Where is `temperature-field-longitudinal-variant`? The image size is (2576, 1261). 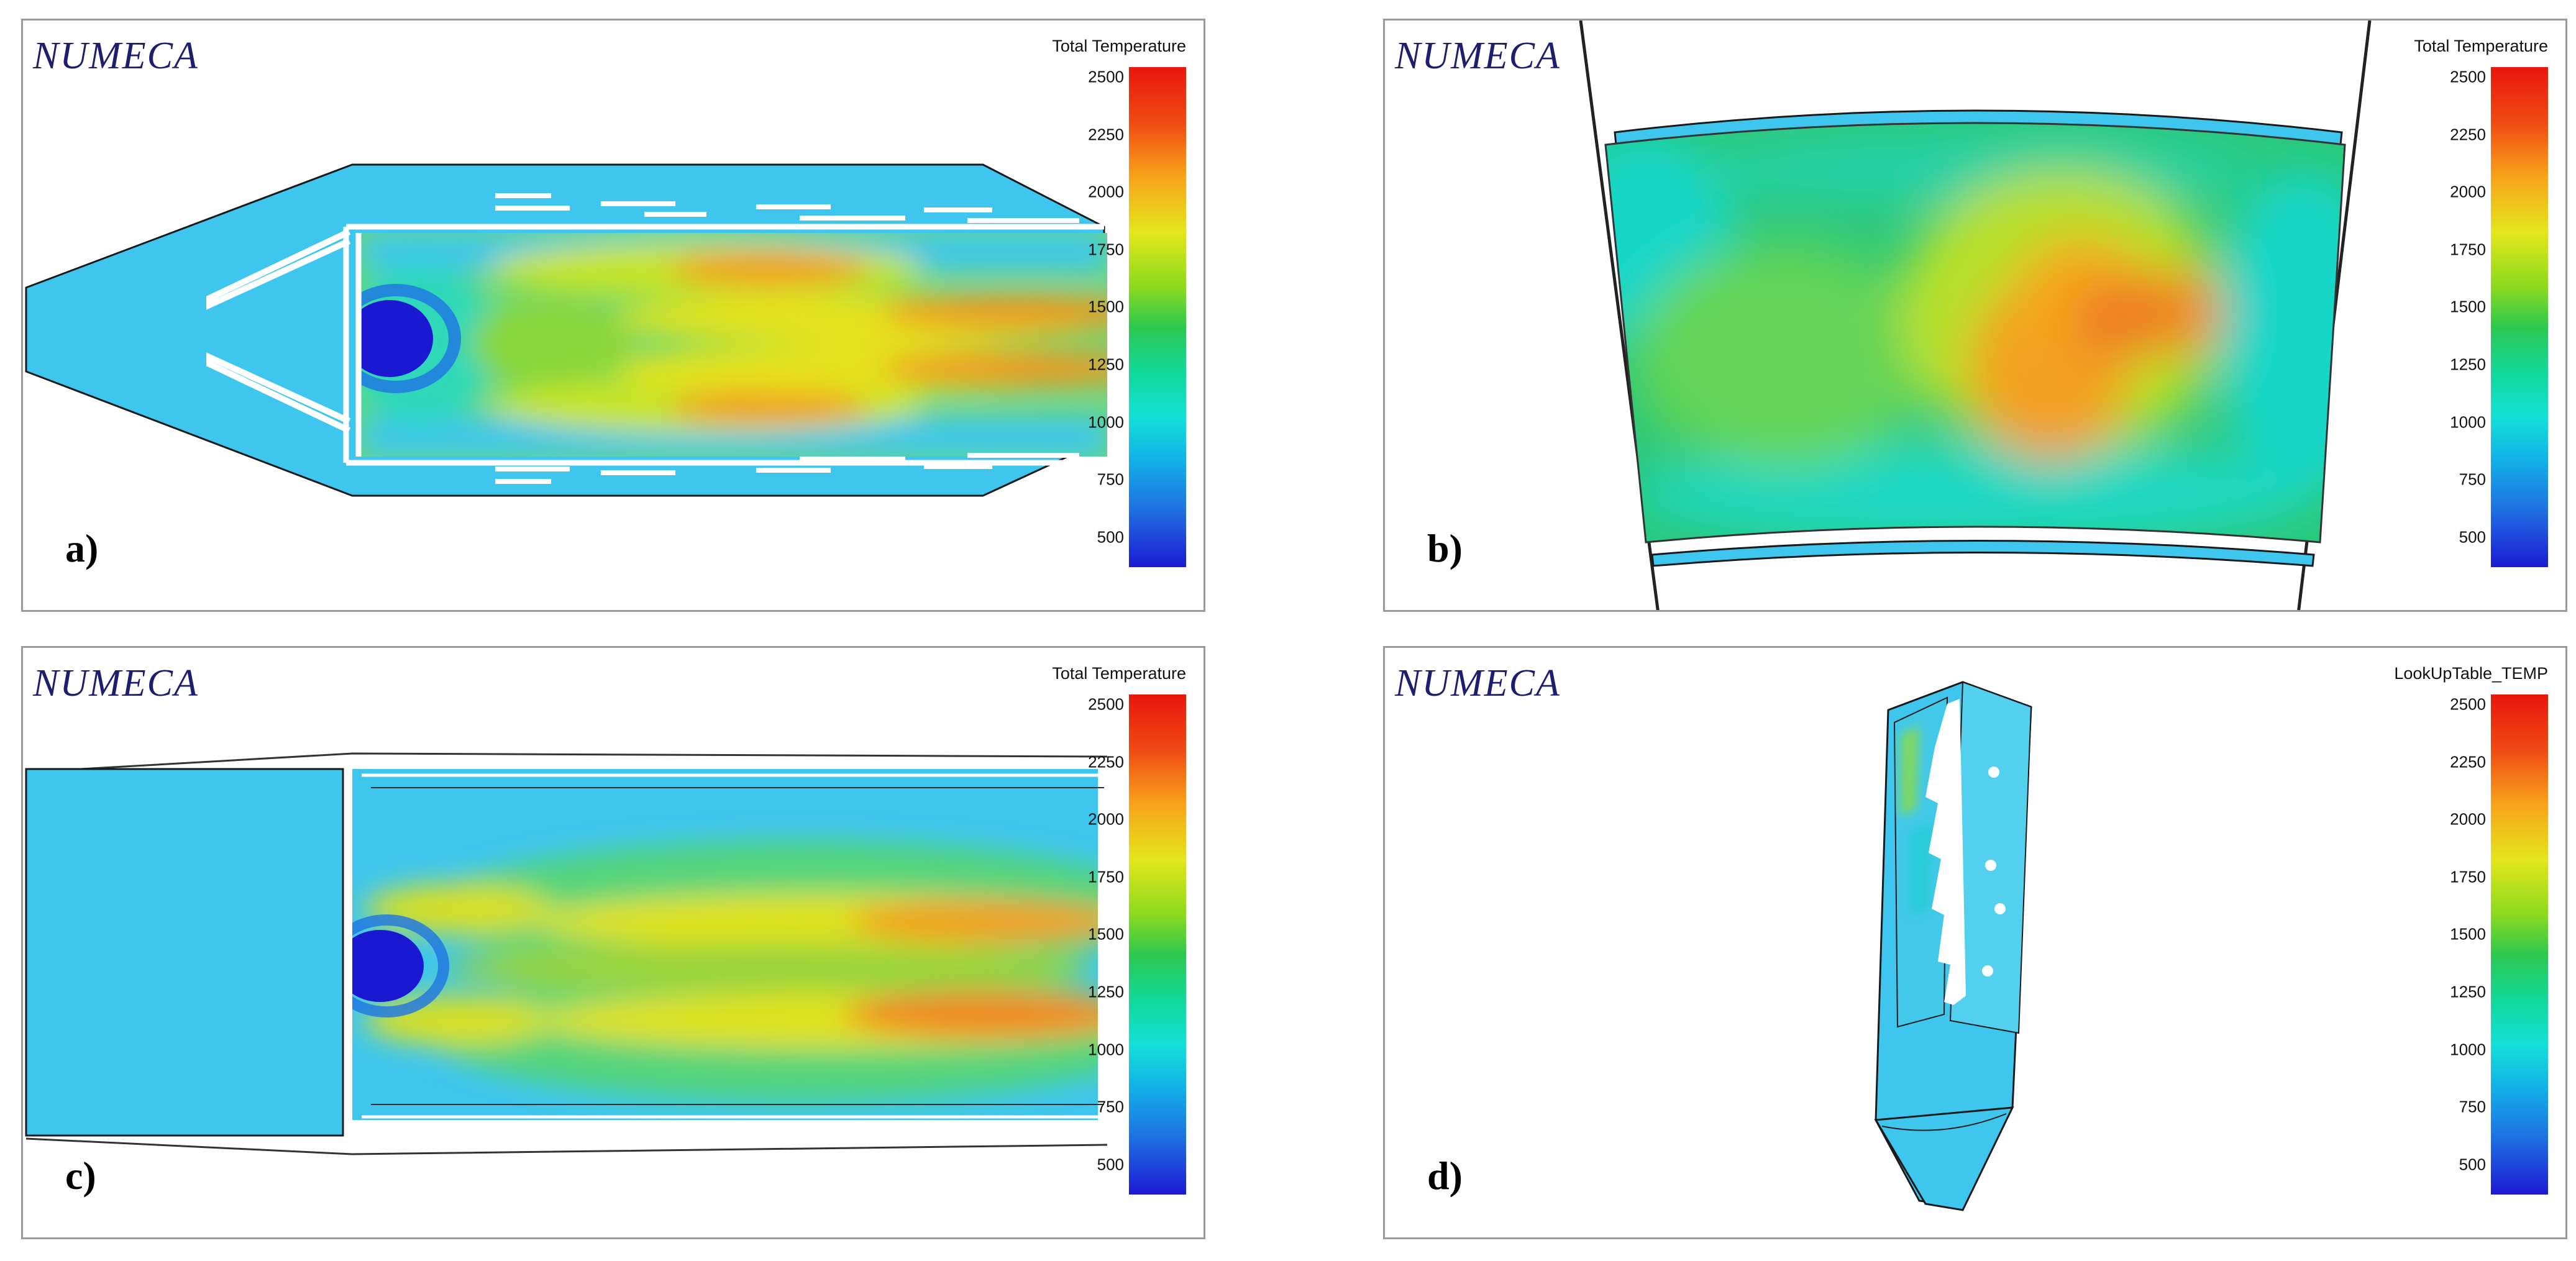 temperature-field-longitudinal-variant is located at coordinates (566, 954).